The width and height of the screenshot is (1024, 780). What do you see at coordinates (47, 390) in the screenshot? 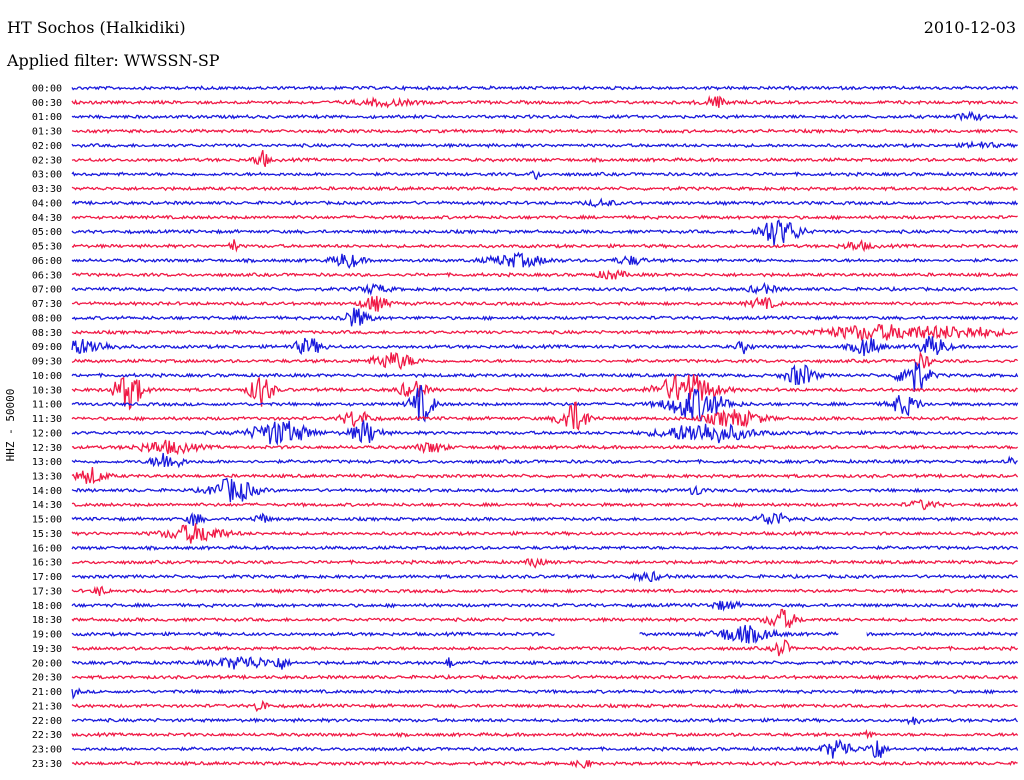
I see `time-tick-label: 10:30` at bounding box center [47, 390].